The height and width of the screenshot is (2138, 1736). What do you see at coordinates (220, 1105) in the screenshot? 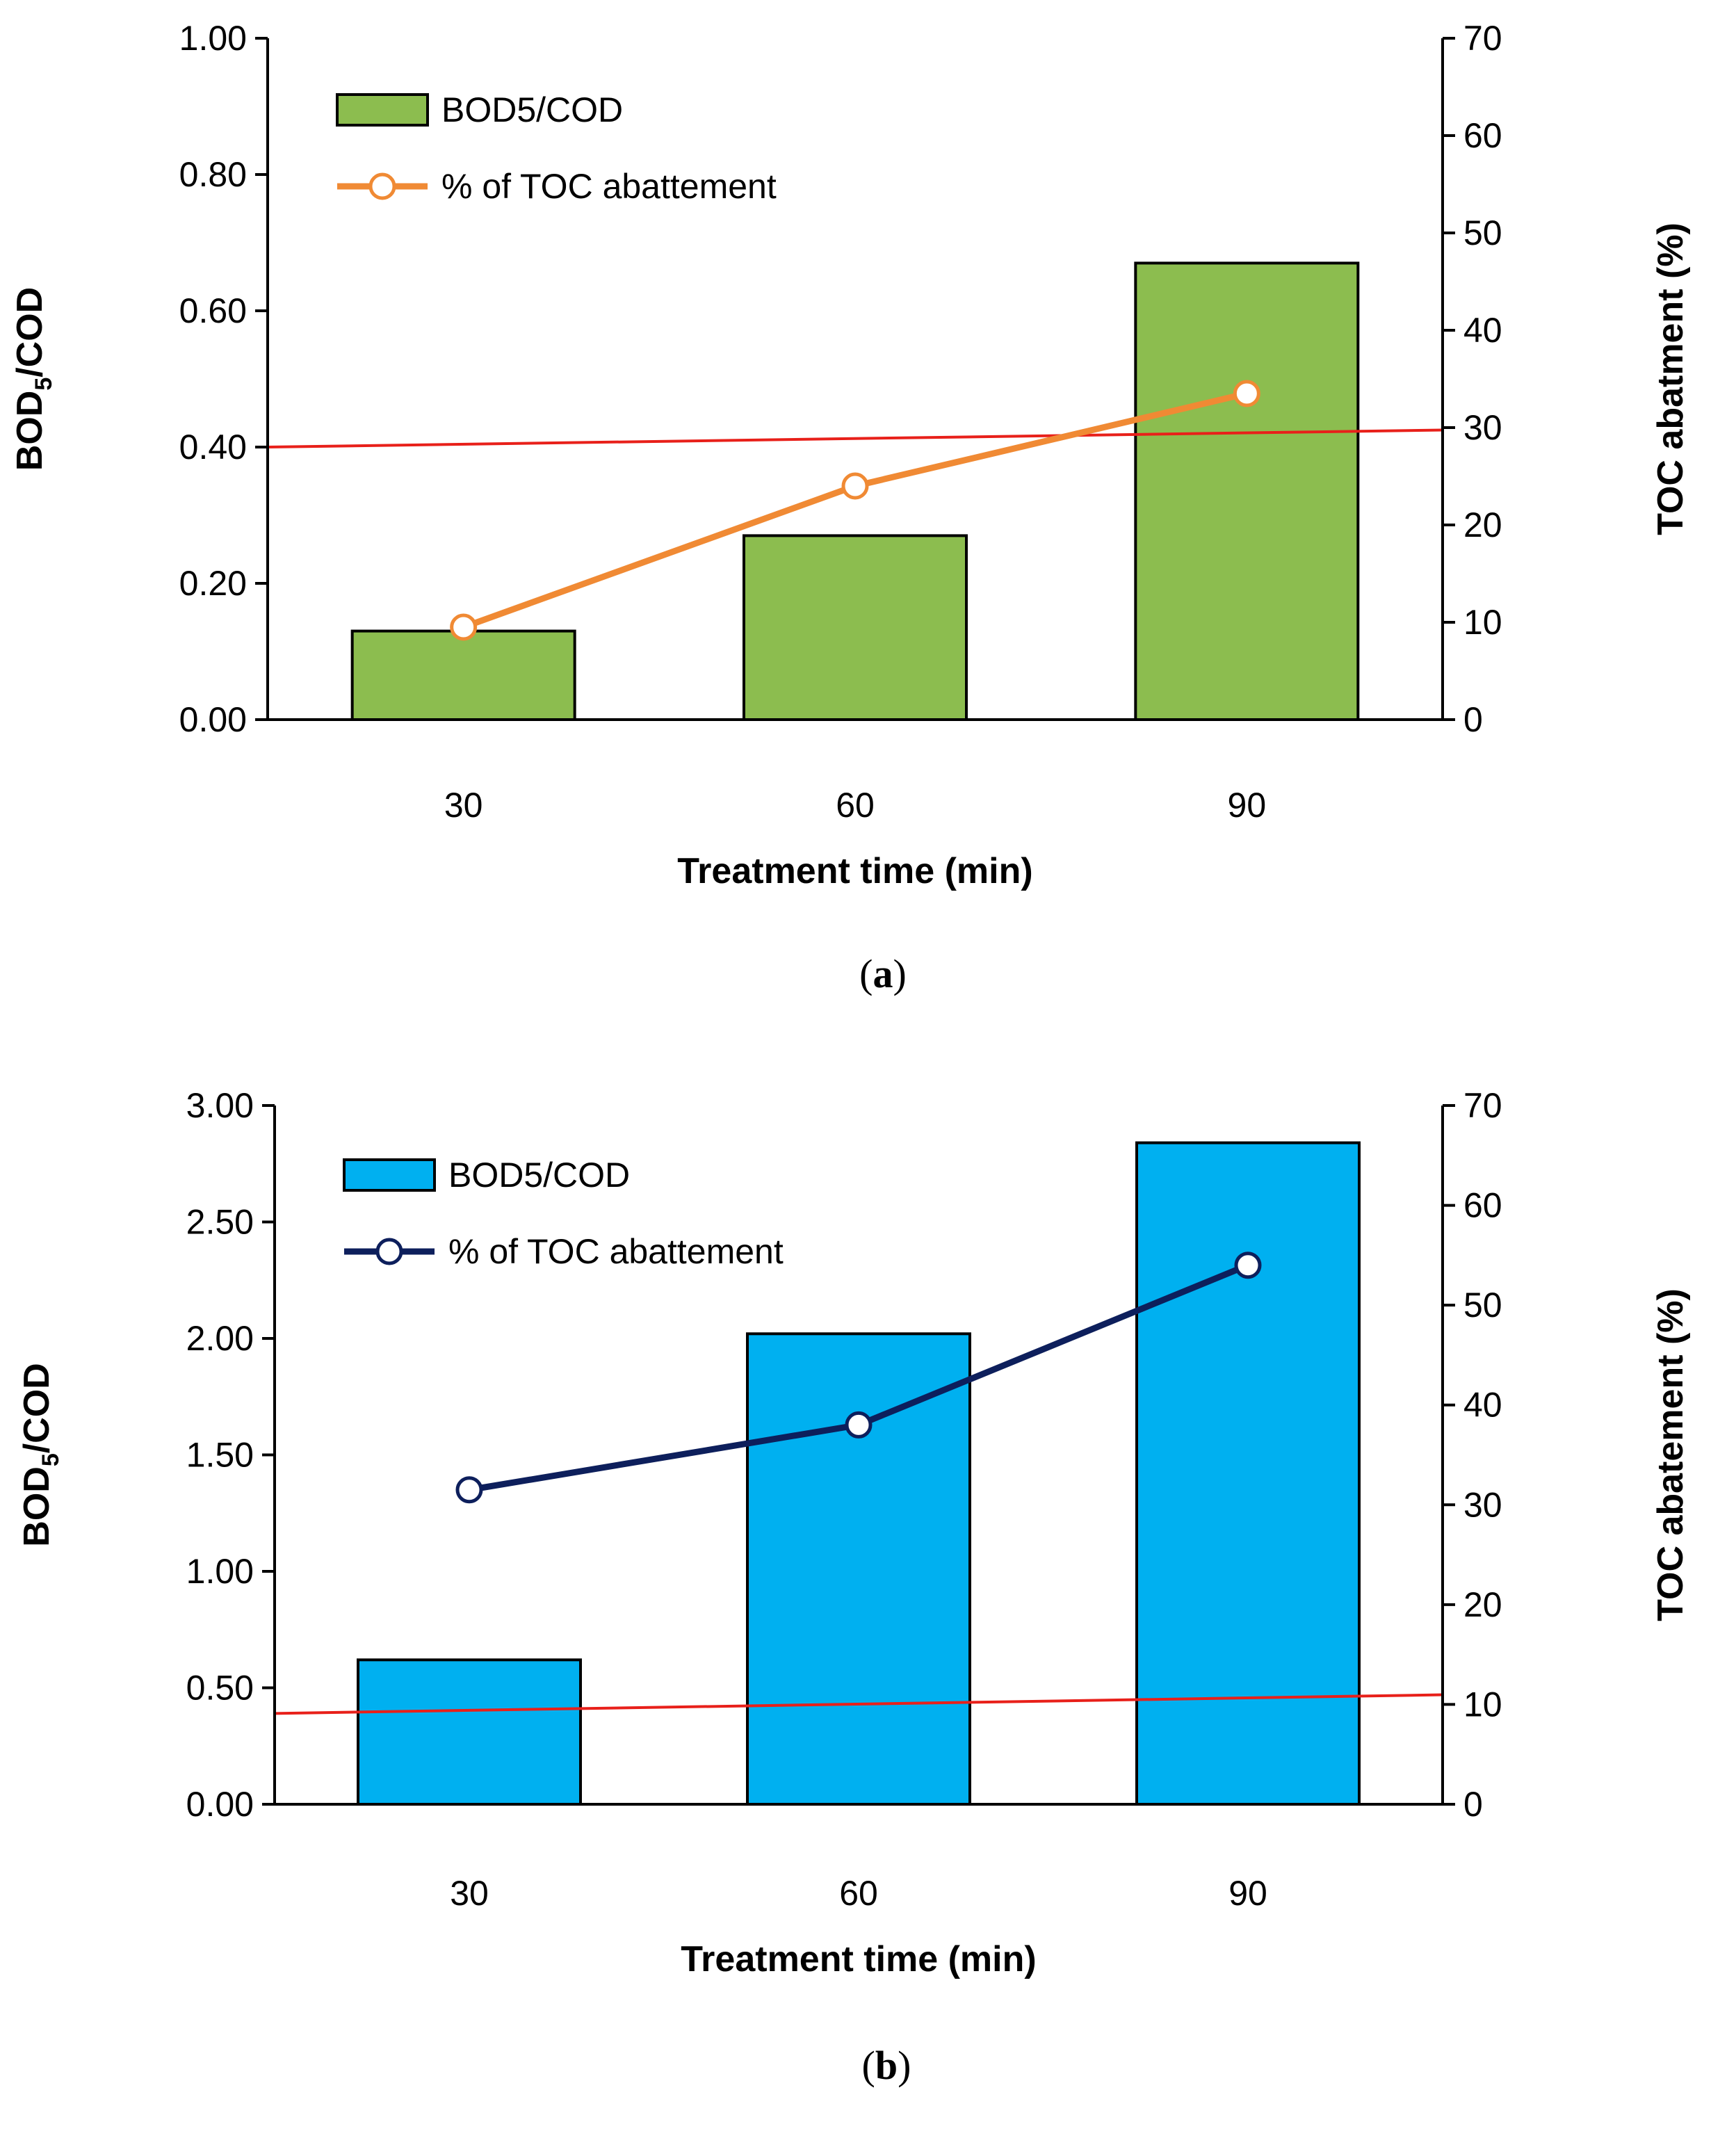
I see `left-tick-label: 3.00` at bounding box center [220, 1105].